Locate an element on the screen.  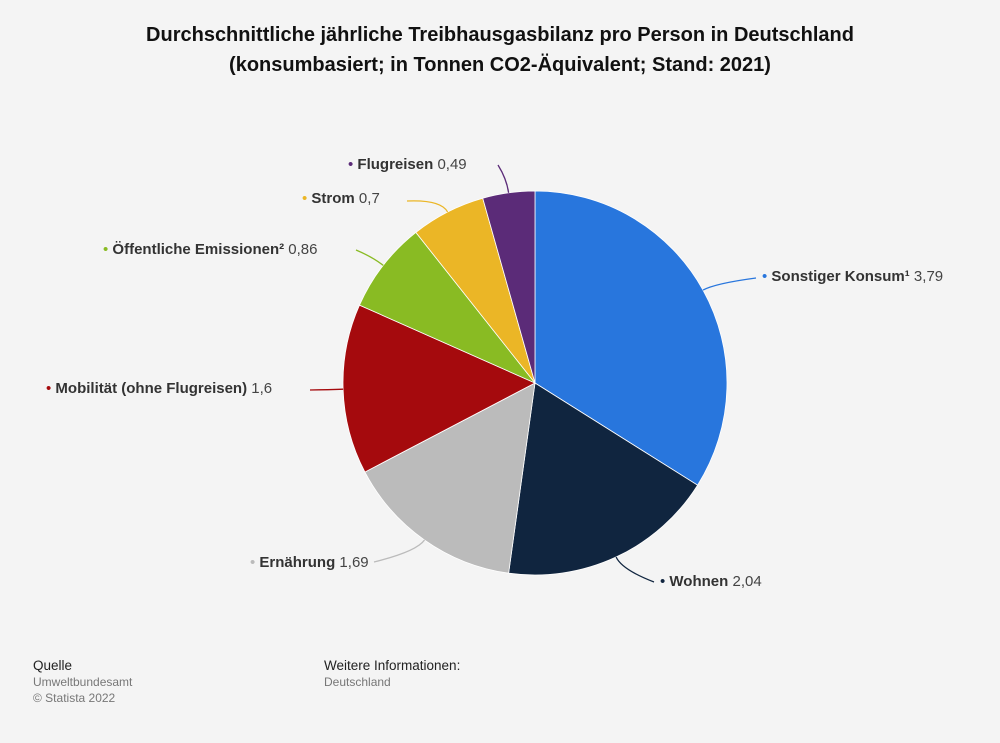
connector-line-ernährung is located at coordinates (399, 551).